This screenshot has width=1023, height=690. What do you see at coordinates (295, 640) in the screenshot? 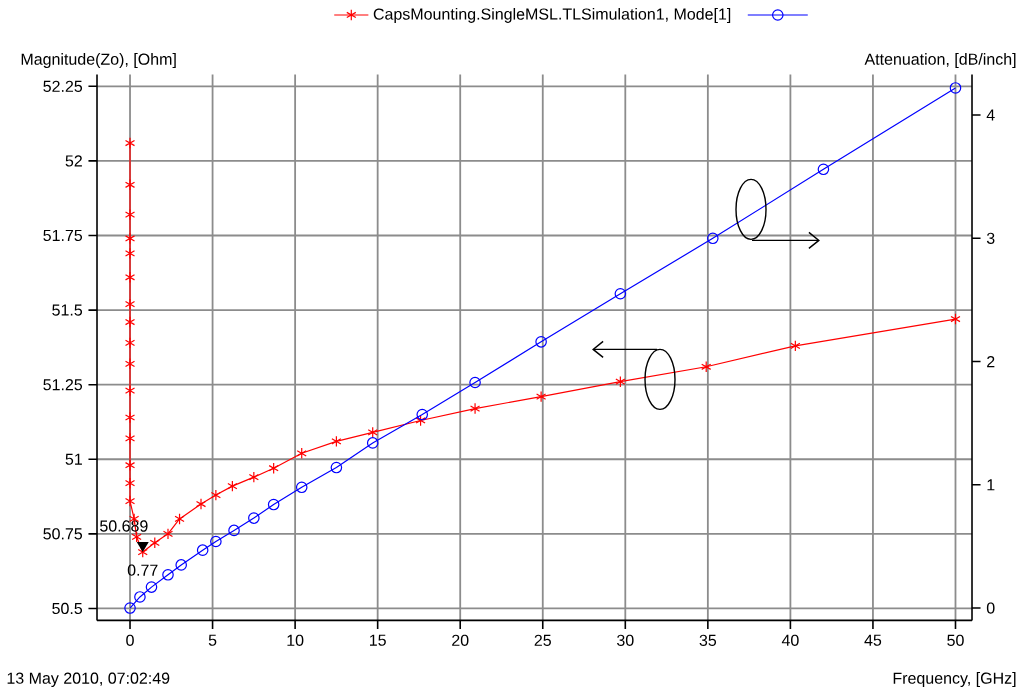
I see `x-tick-label: 10` at bounding box center [295, 640].